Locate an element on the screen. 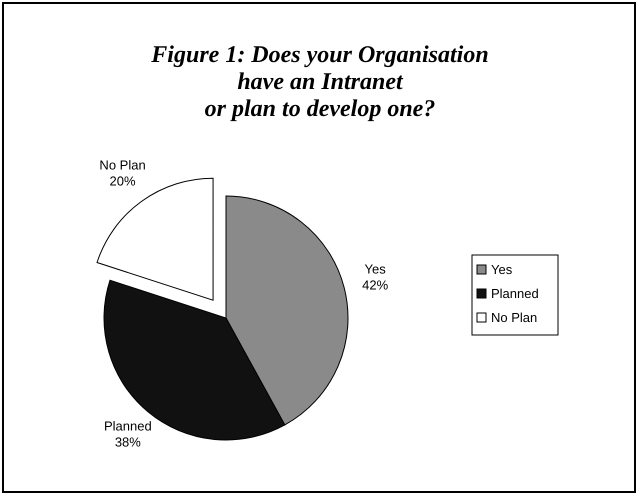  chart-title: Figure 1: Does your Organisation have an Intranet or plan to develop one? is located at coordinates (319, 82).